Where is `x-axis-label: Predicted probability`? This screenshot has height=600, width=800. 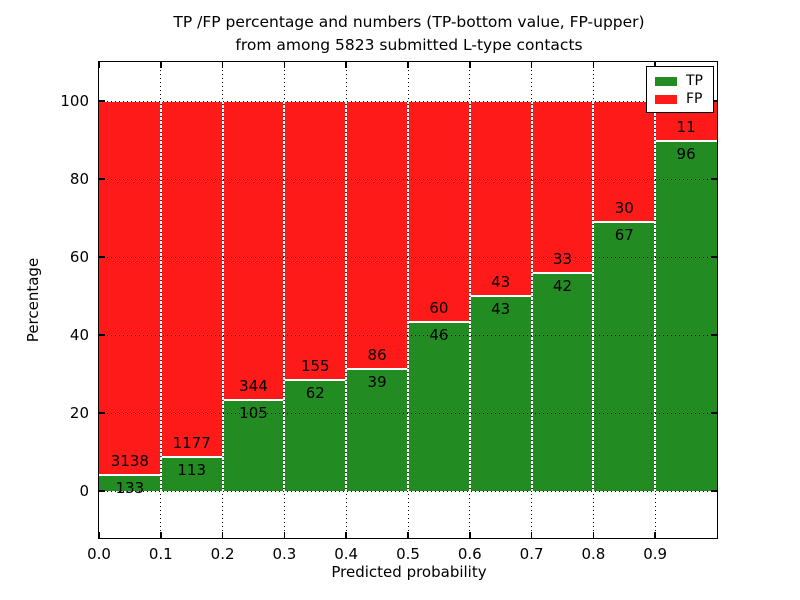 x-axis-label: Predicted probability is located at coordinates (409, 572).